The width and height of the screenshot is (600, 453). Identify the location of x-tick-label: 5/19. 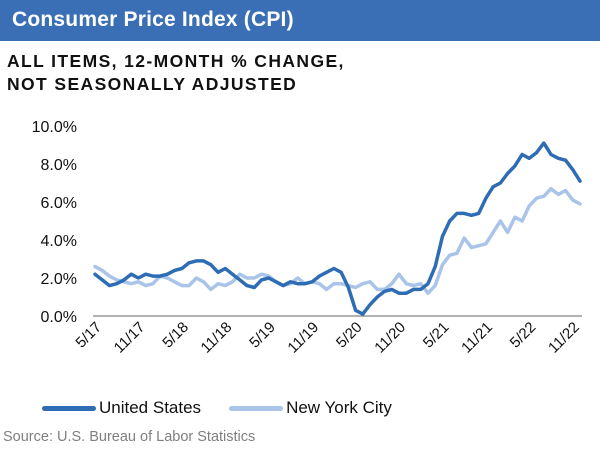
(262, 335).